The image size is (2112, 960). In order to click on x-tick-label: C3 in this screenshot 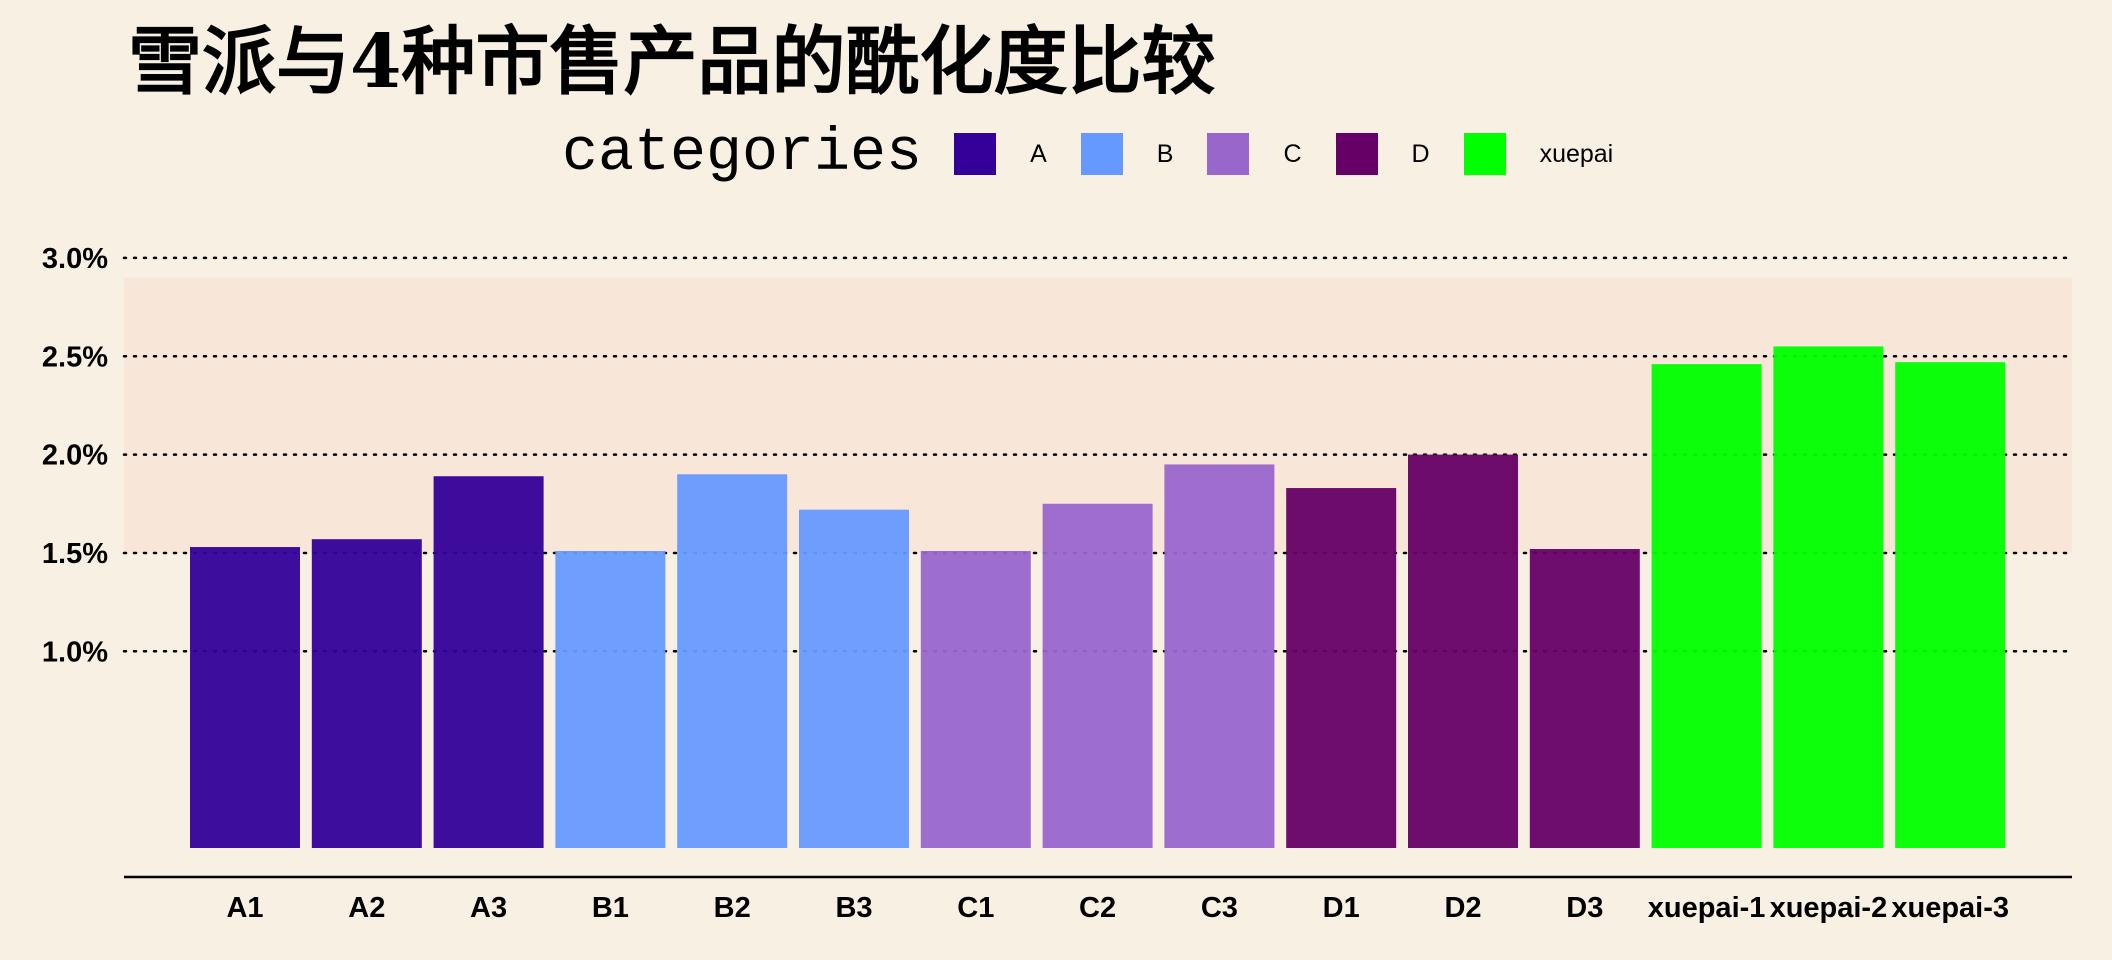, I will do `click(1219, 908)`.